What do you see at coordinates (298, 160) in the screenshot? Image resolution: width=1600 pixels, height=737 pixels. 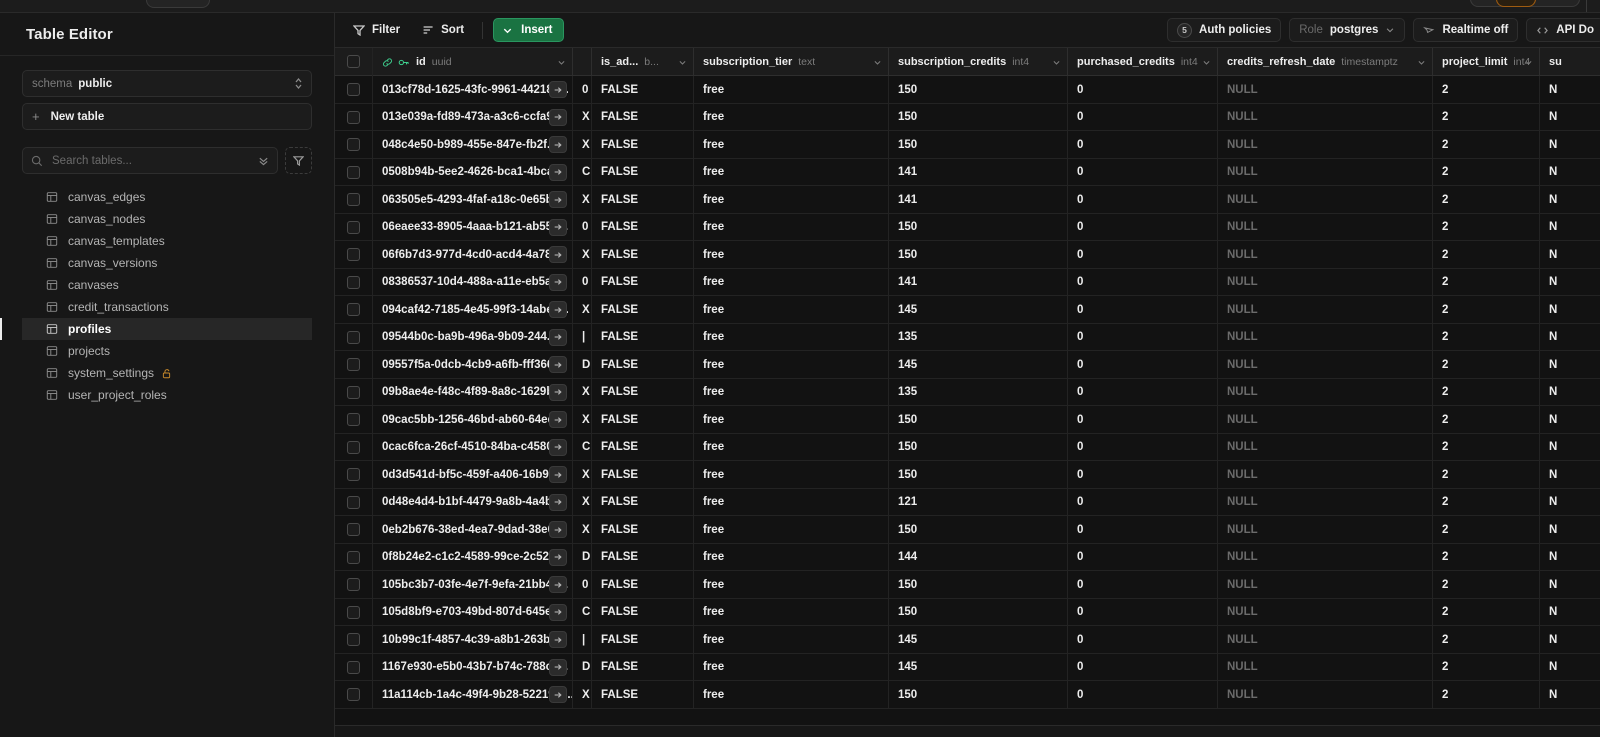 I see `sidebar-filter-button` at bounding box center [298, 160].